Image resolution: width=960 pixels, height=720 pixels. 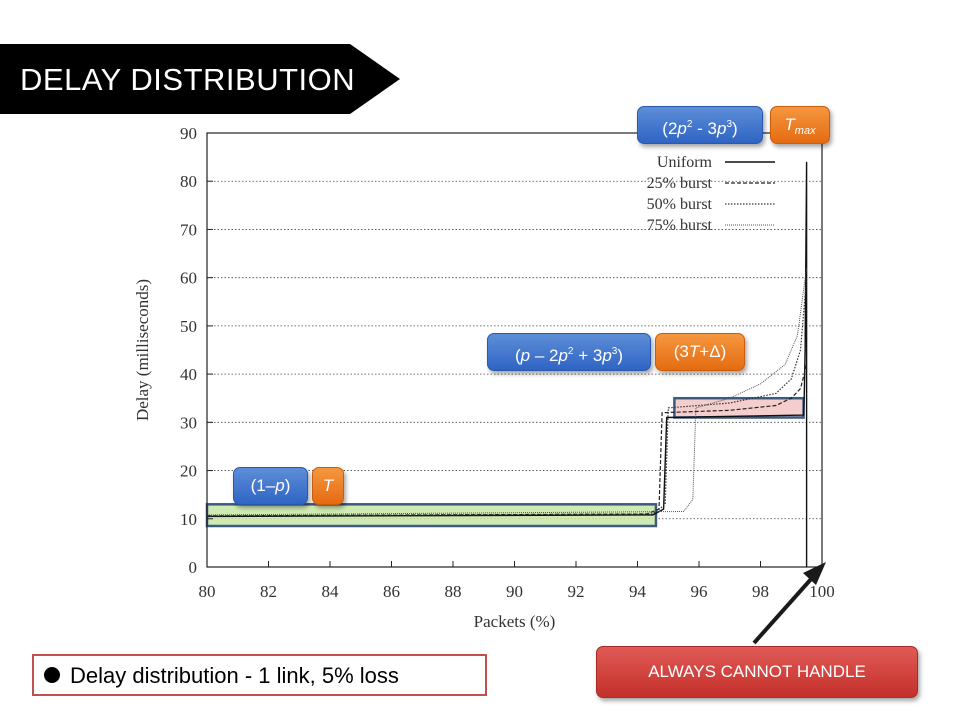 I want to click on x-tick-label: 94, so click(x=638, y=591).